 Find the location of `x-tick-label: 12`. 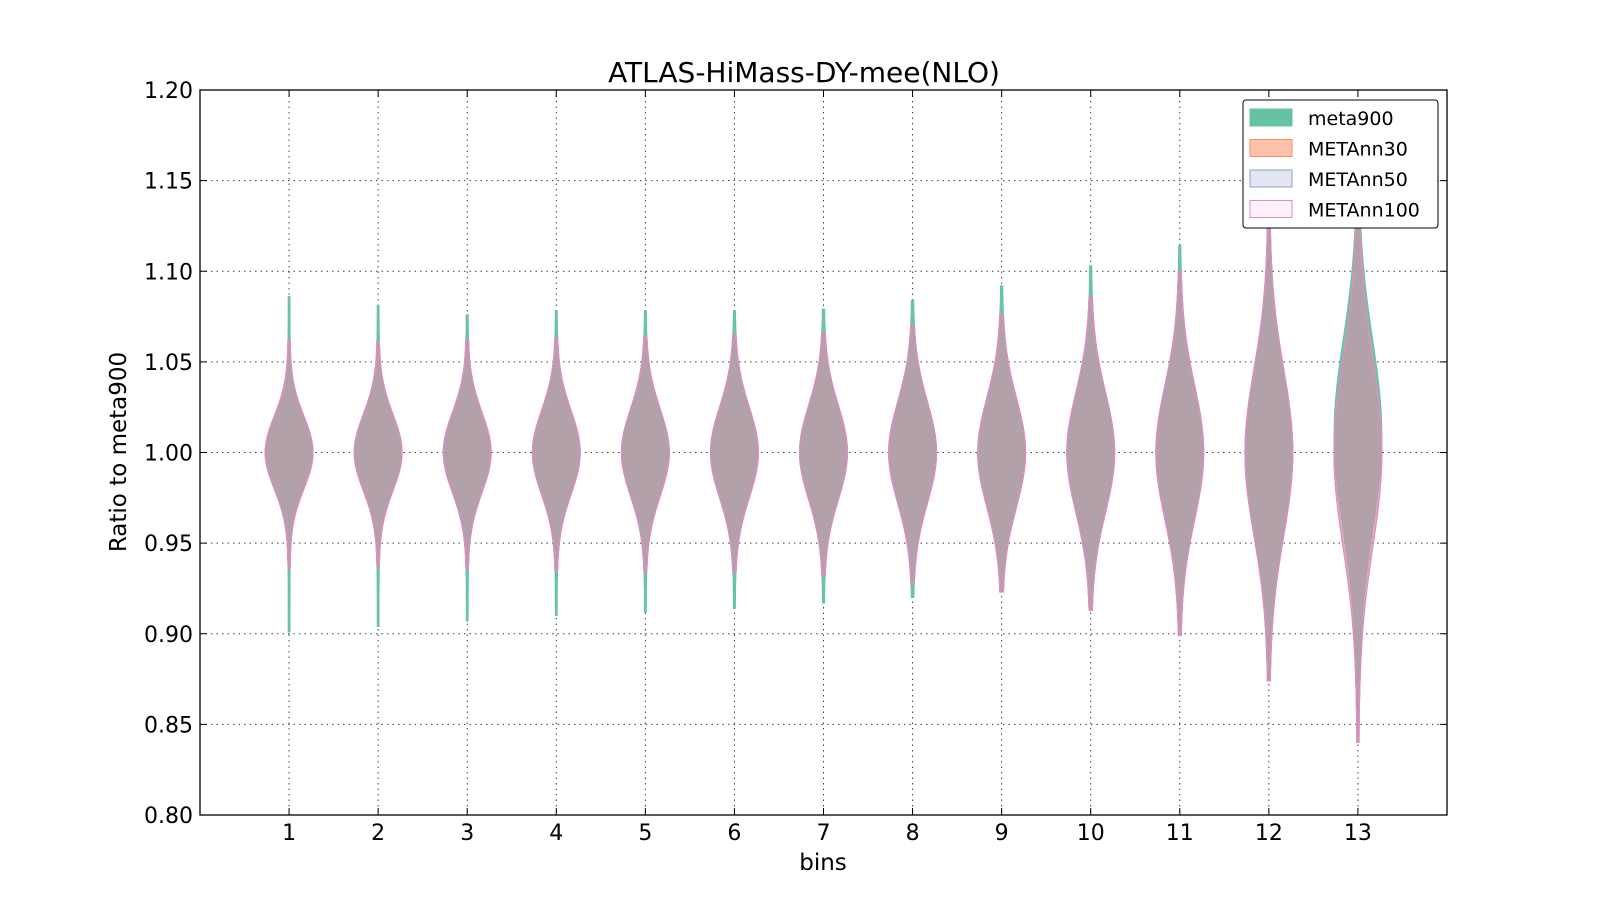

x-tick-label: 12 is located at coordinates (1269, 833).